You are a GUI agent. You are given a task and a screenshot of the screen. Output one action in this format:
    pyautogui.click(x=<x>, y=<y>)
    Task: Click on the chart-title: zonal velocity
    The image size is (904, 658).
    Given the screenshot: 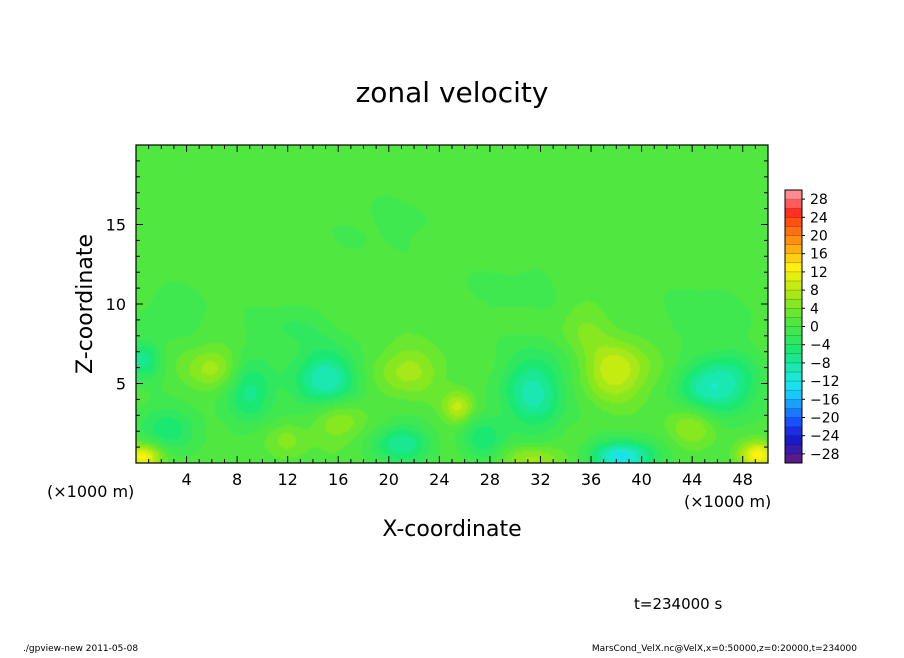 What is the action you would take?
    pyautogui.click(x=452, y=92)
    